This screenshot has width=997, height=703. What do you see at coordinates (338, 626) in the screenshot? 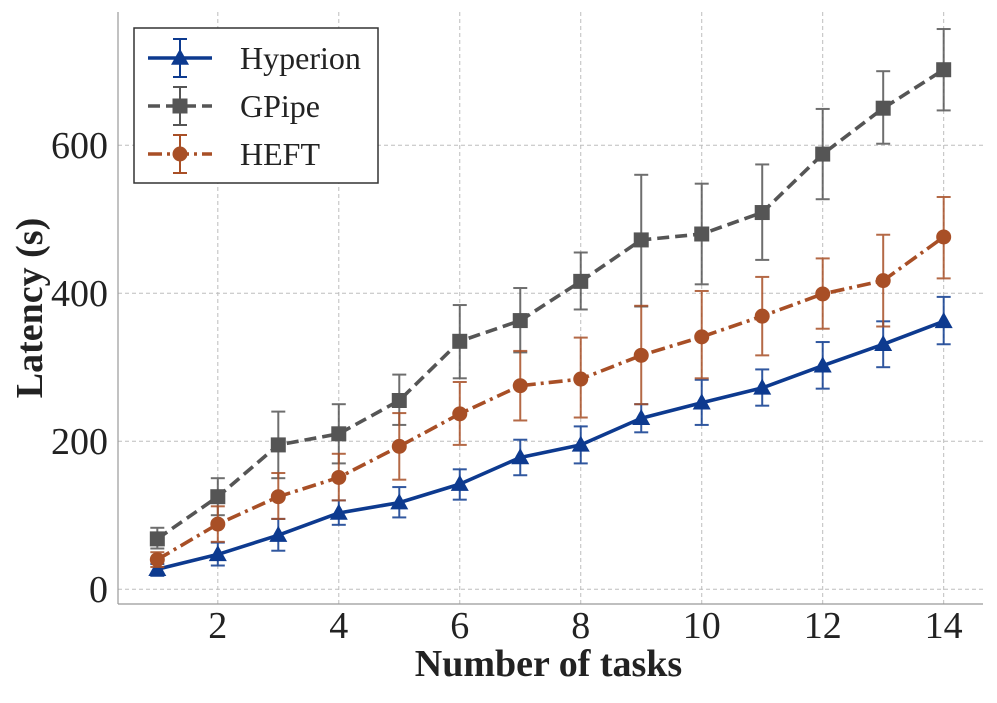
I see `x-tick-label: 4` at bounding box center [338, 626].